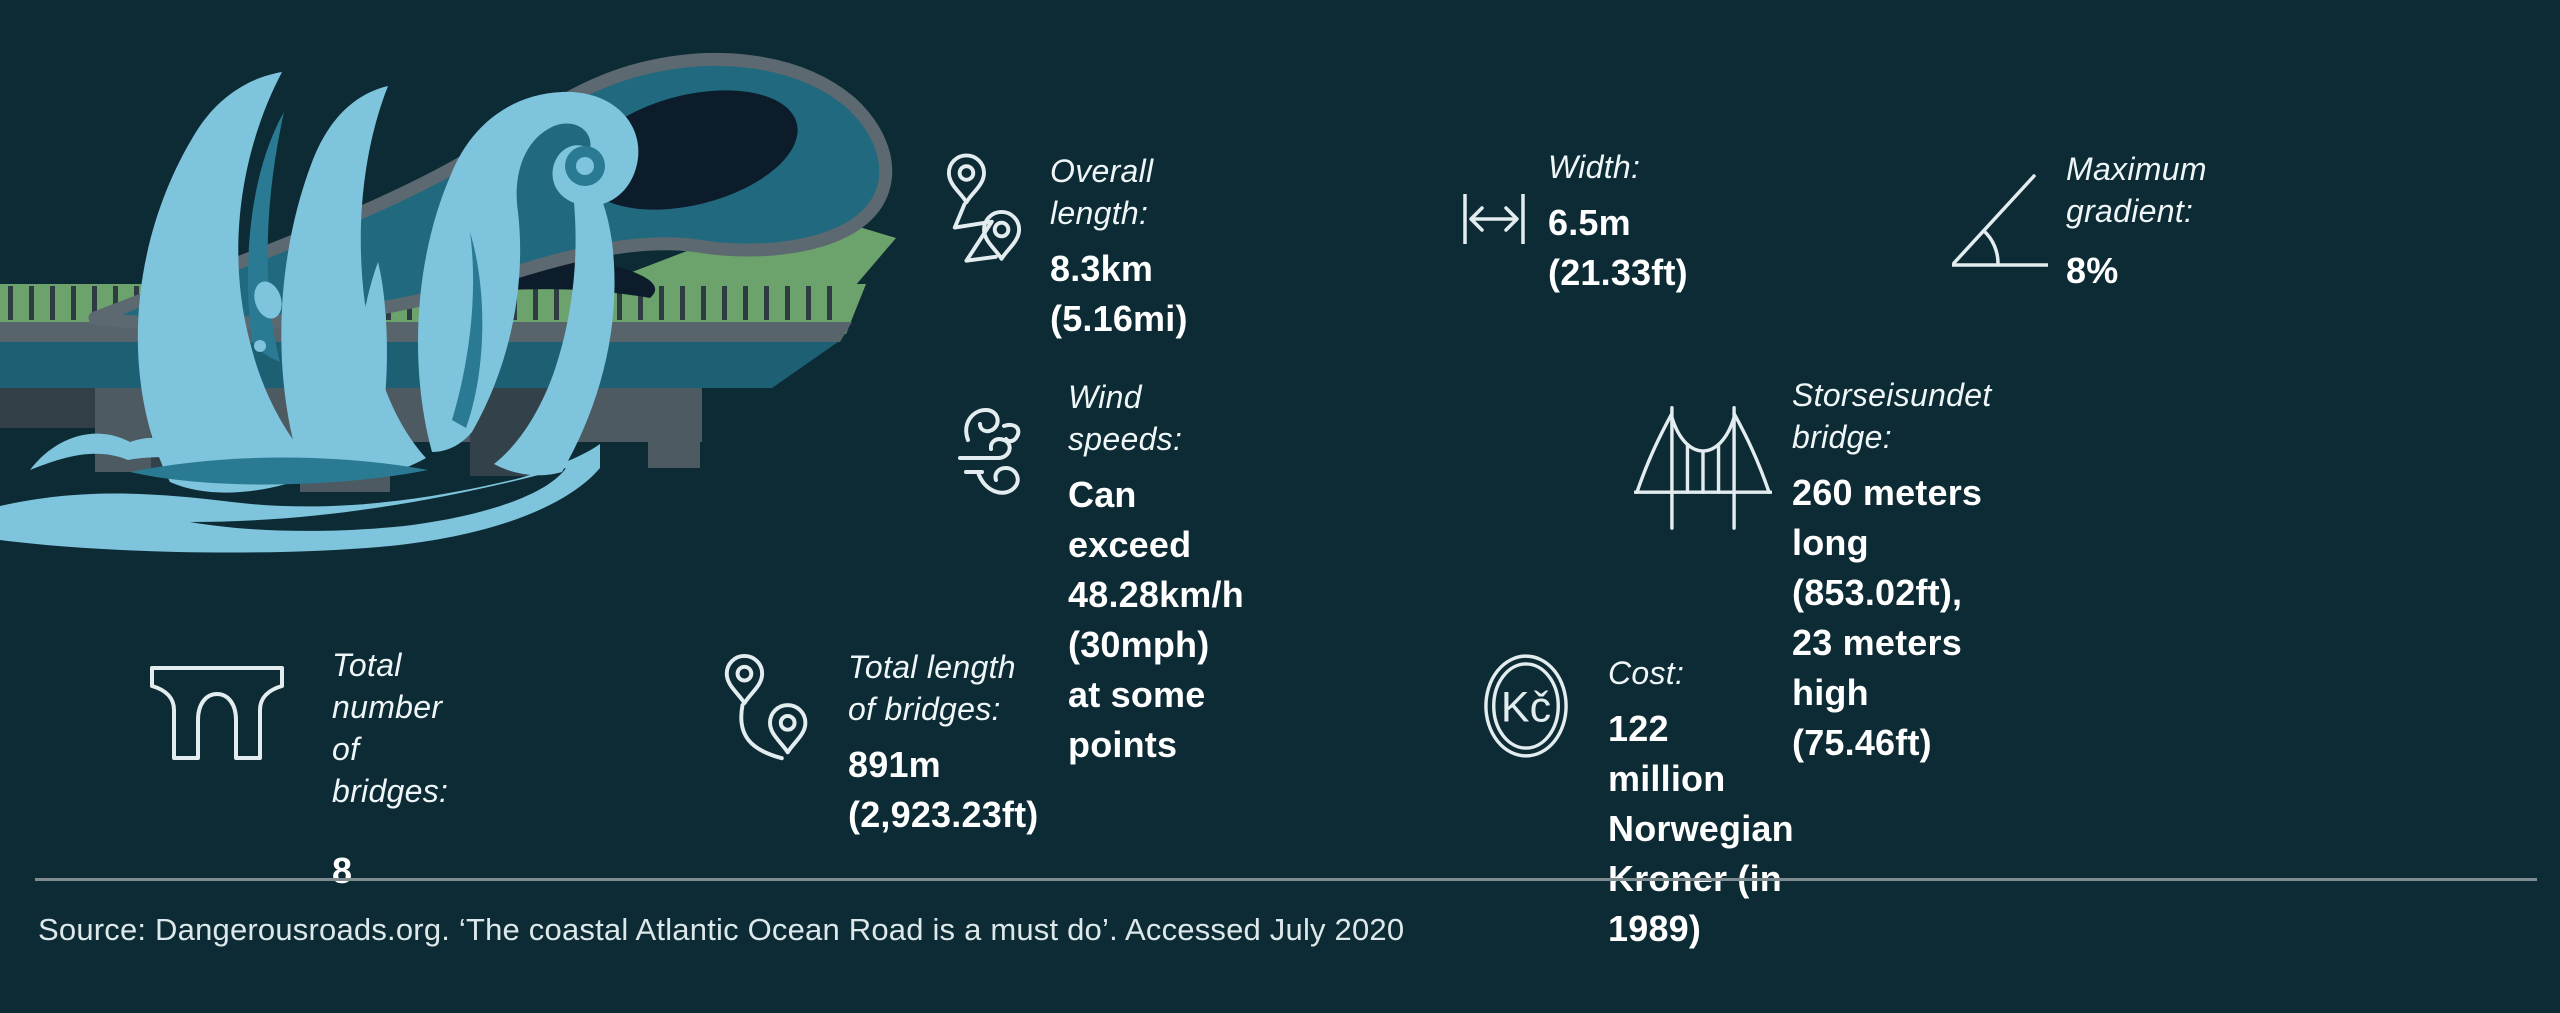 The height and width of the screenshot is (1013, 2560). Describe the element at coordinates (299, 294) in the screenshot. I see `wave-droplets` at that location.